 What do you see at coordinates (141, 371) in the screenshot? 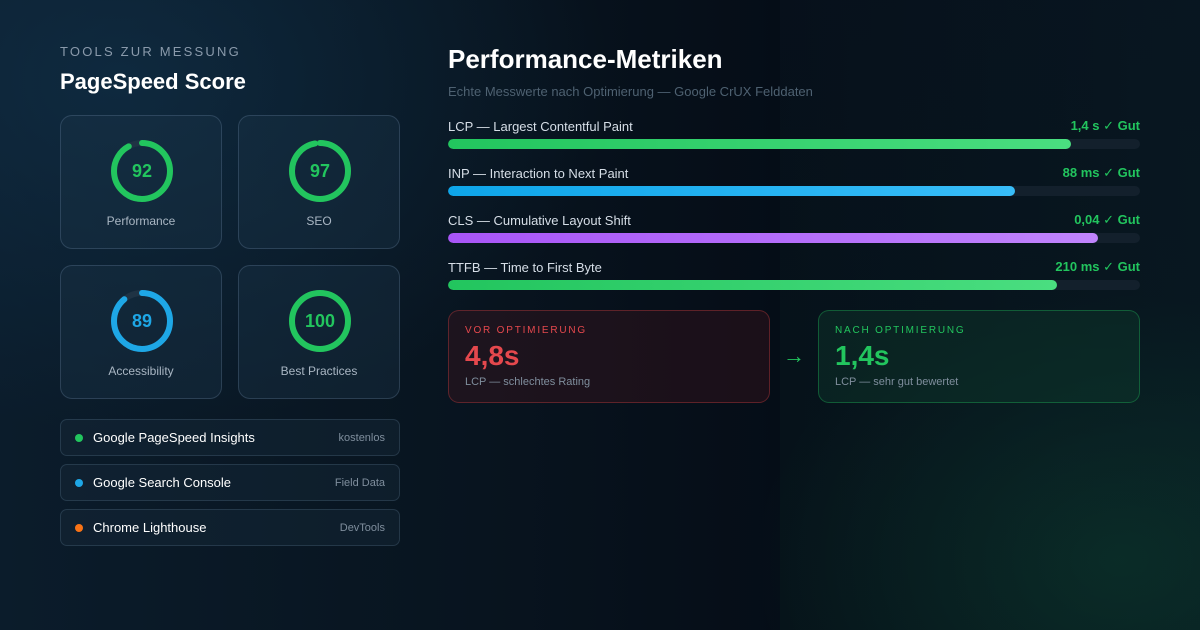
I see `score-label: Accessibility` at bounding box center [141, 371].